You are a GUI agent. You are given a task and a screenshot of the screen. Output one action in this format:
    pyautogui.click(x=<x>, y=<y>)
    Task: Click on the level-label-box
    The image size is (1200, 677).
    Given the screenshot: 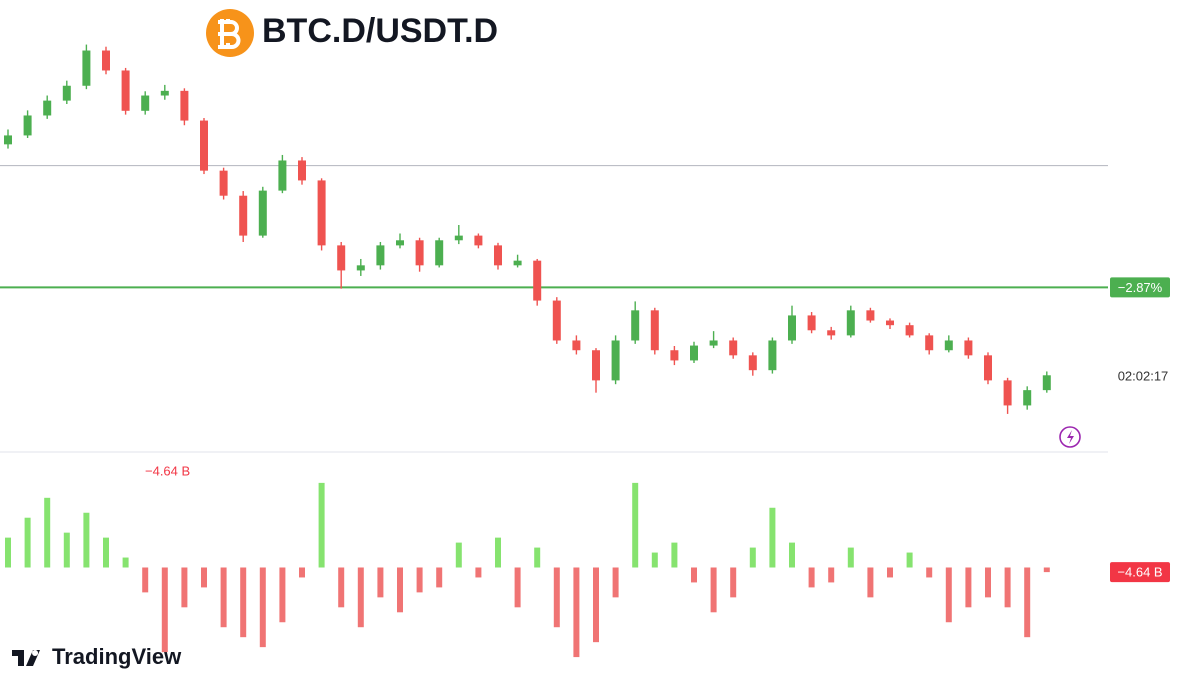 What is the action you would take?
    pyautogui.click(x=1140, y=287)
    